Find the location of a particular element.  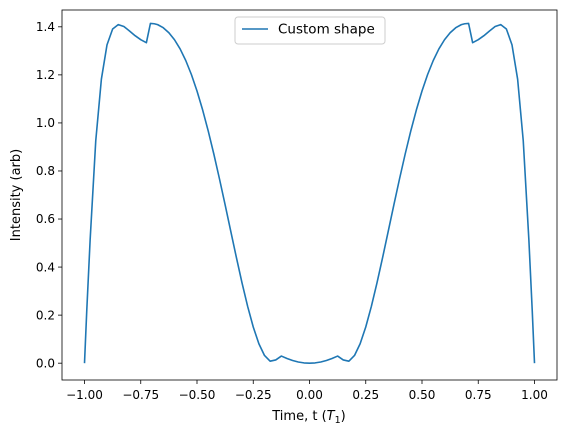

y-axis-label: Intensity (arb) is located at coordinates (16, 195).